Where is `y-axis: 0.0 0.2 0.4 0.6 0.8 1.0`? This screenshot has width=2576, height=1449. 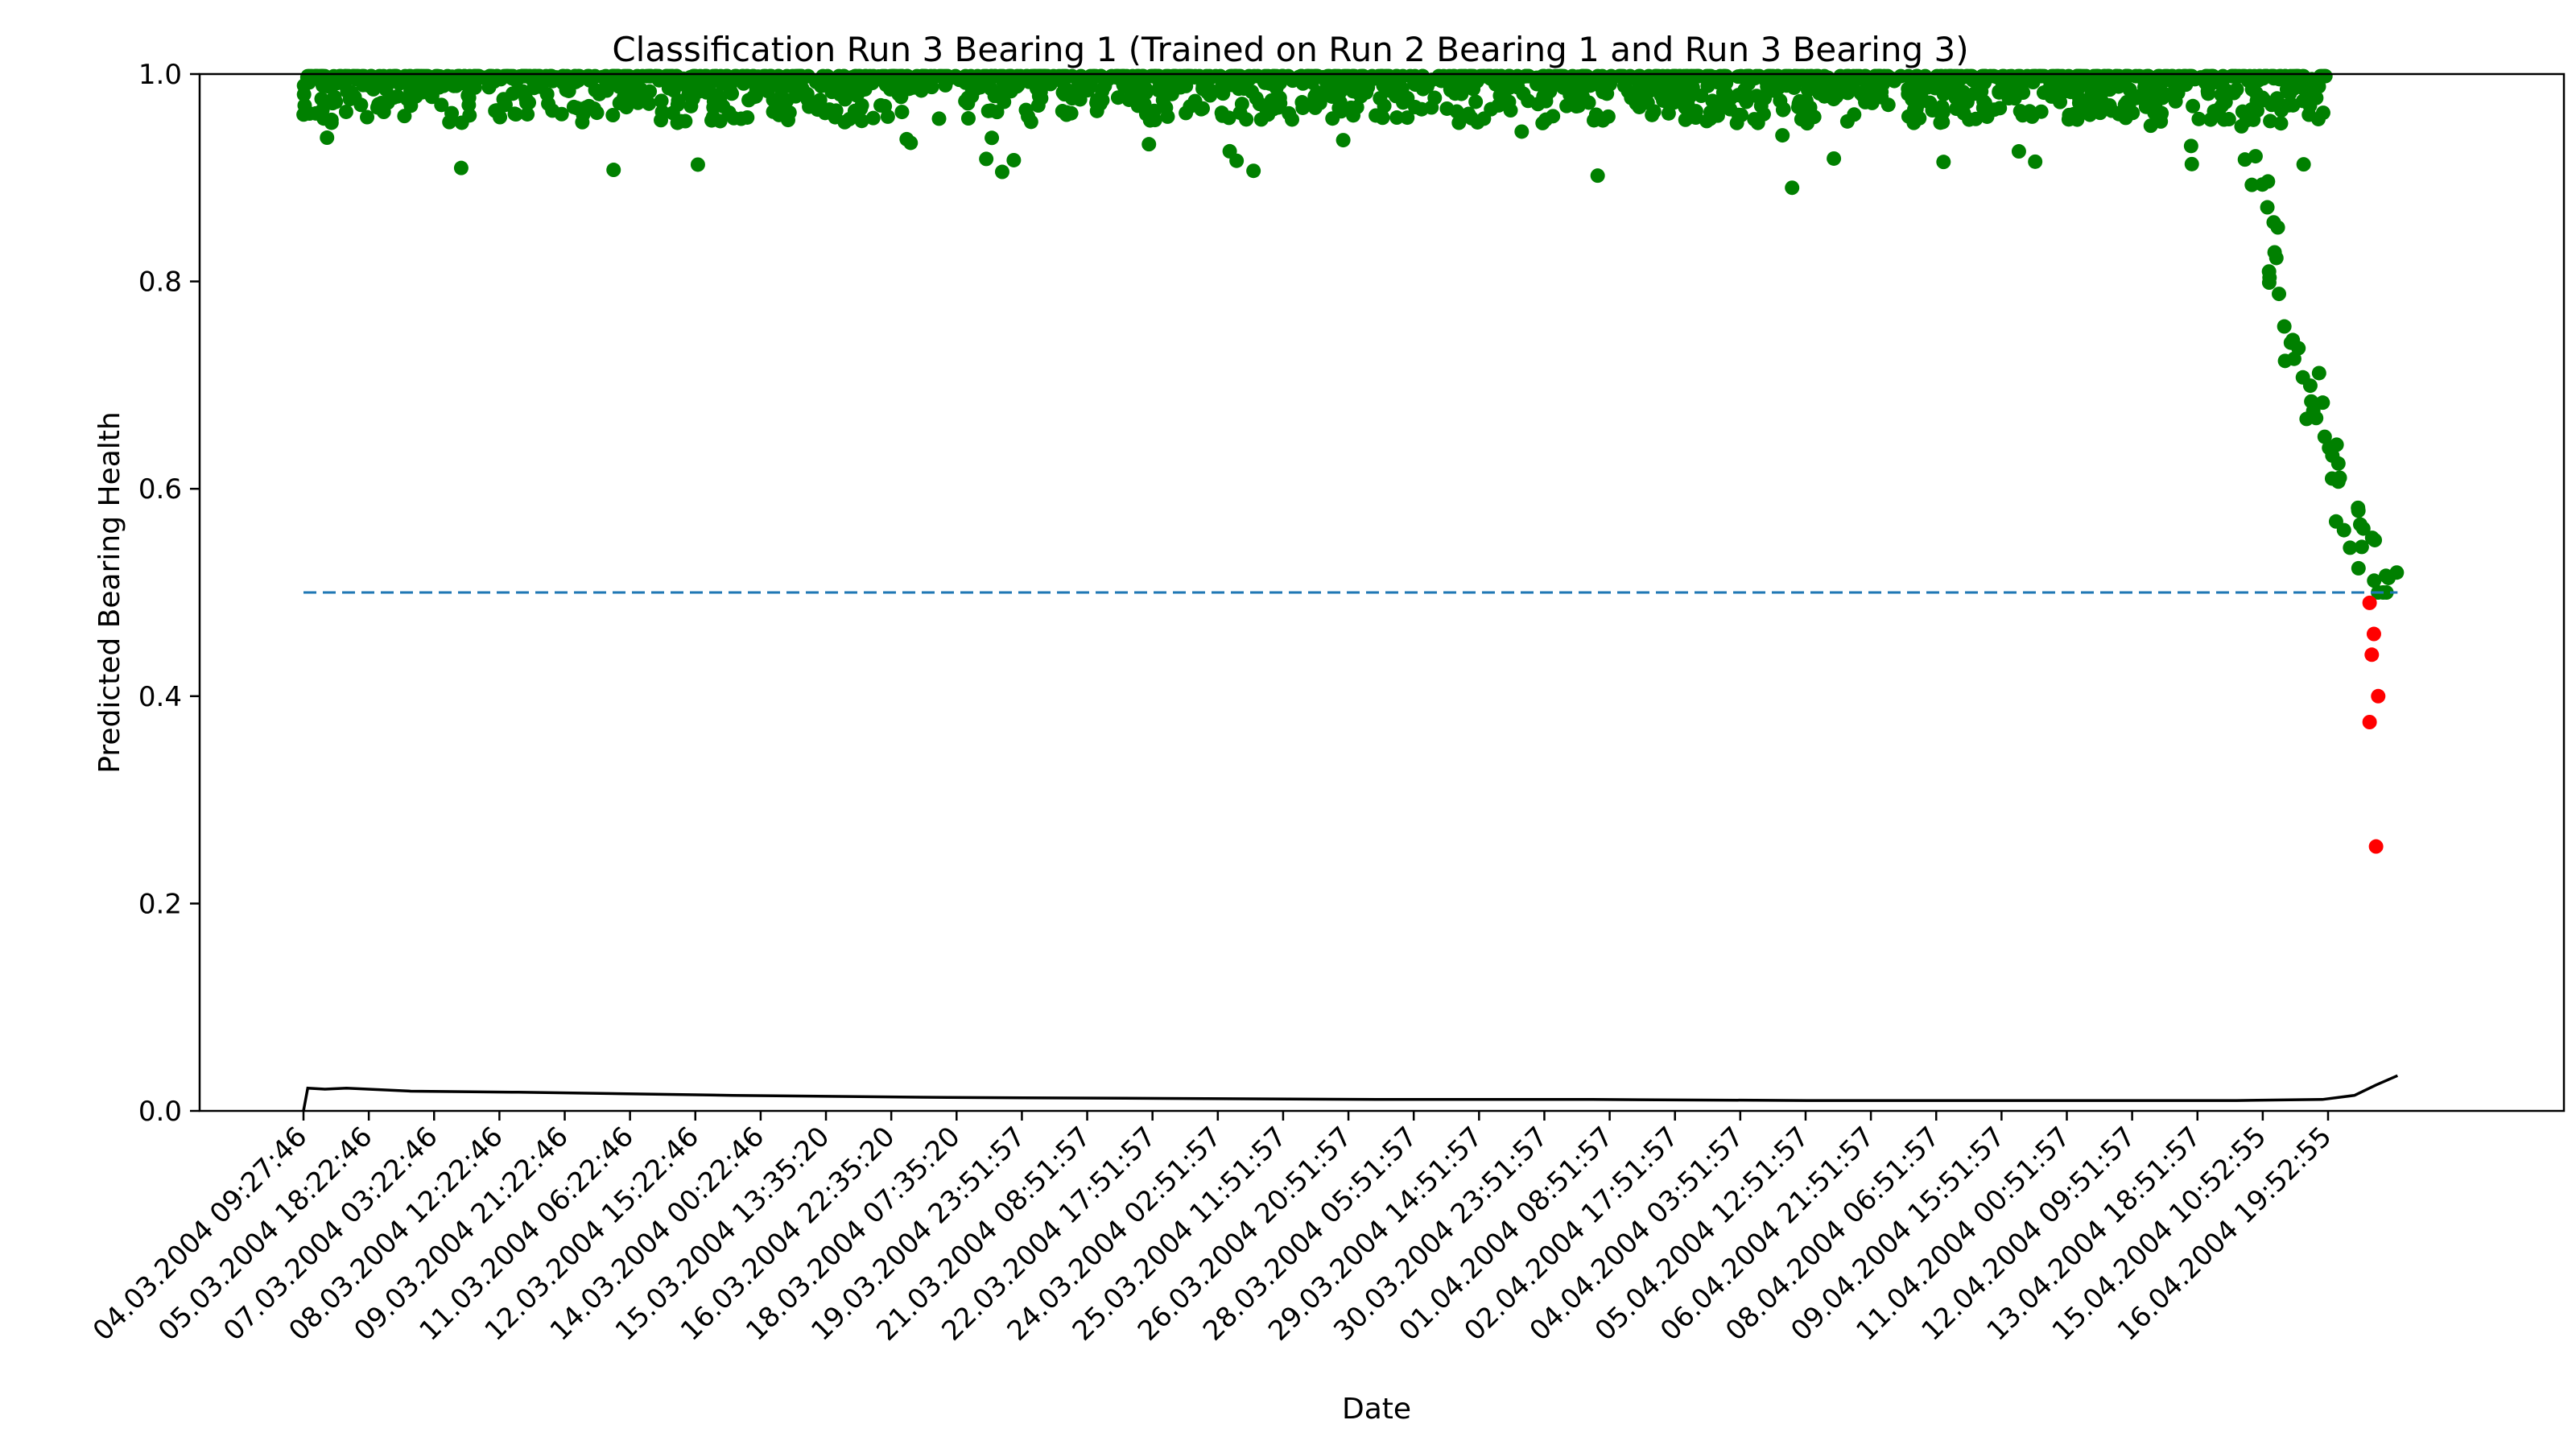
y-axis: 0.0 0.2 0.4 0.6 0.8 1.0 is located at coordinates (169, 593).